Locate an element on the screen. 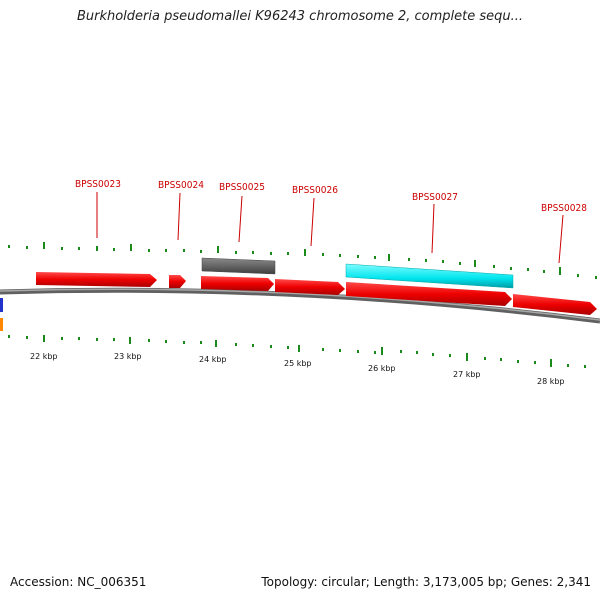 Image resolution: width=600 pixels, height=600 pixels. gene-arrow-bpss0023 is located at coordinates (96, 279).